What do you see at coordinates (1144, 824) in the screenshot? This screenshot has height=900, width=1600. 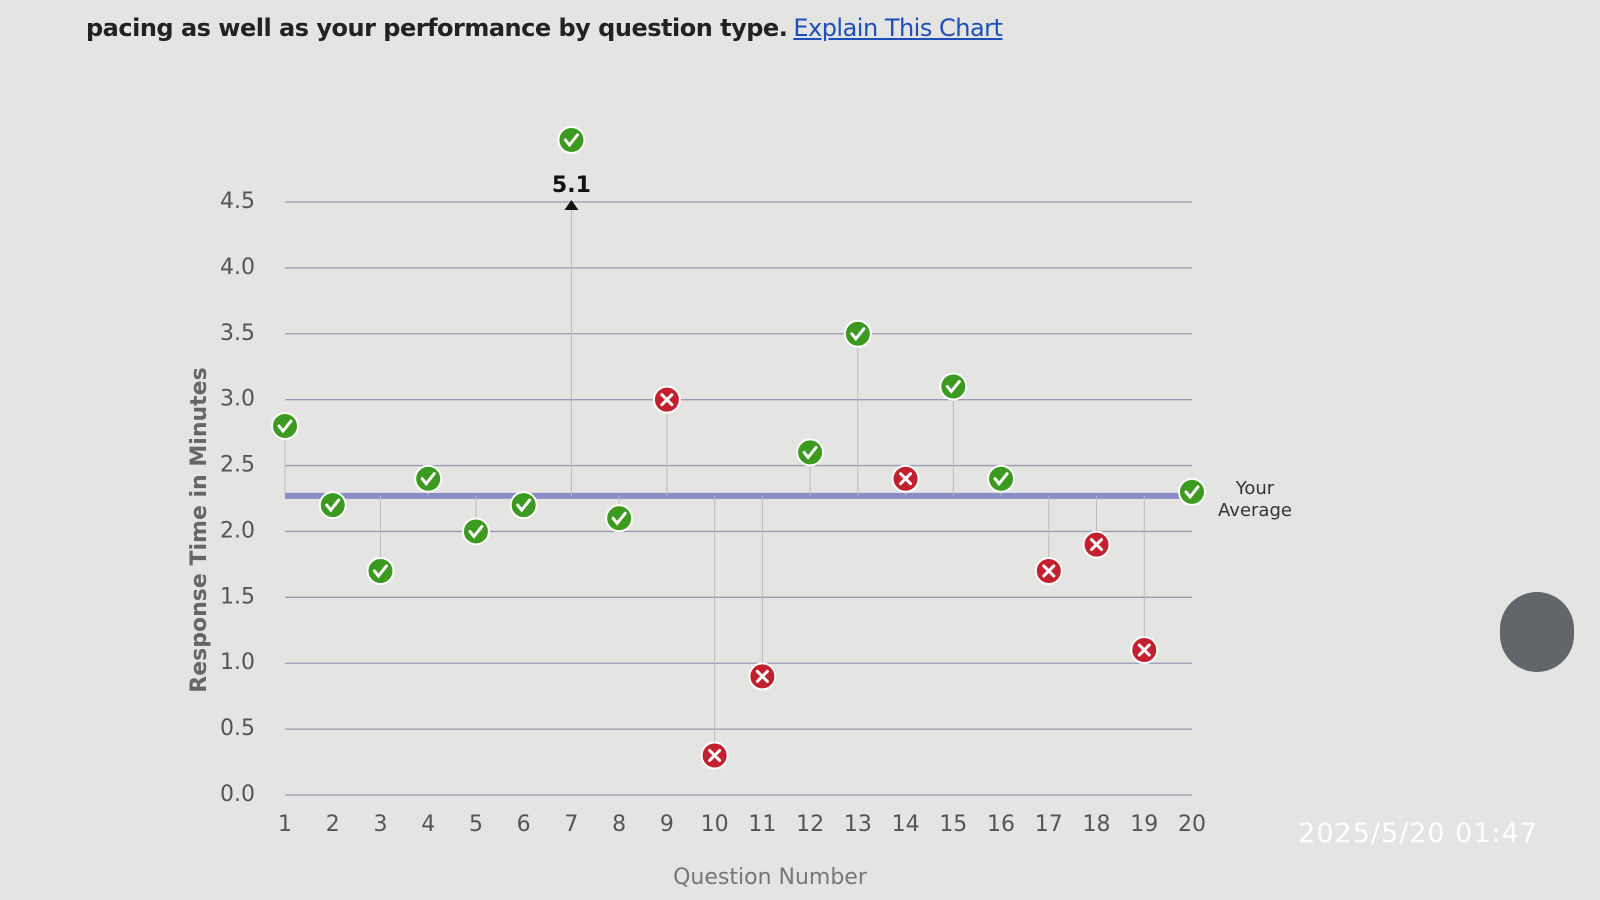 I see `x-tick-label: 19` at bounding box center [1144, 824].